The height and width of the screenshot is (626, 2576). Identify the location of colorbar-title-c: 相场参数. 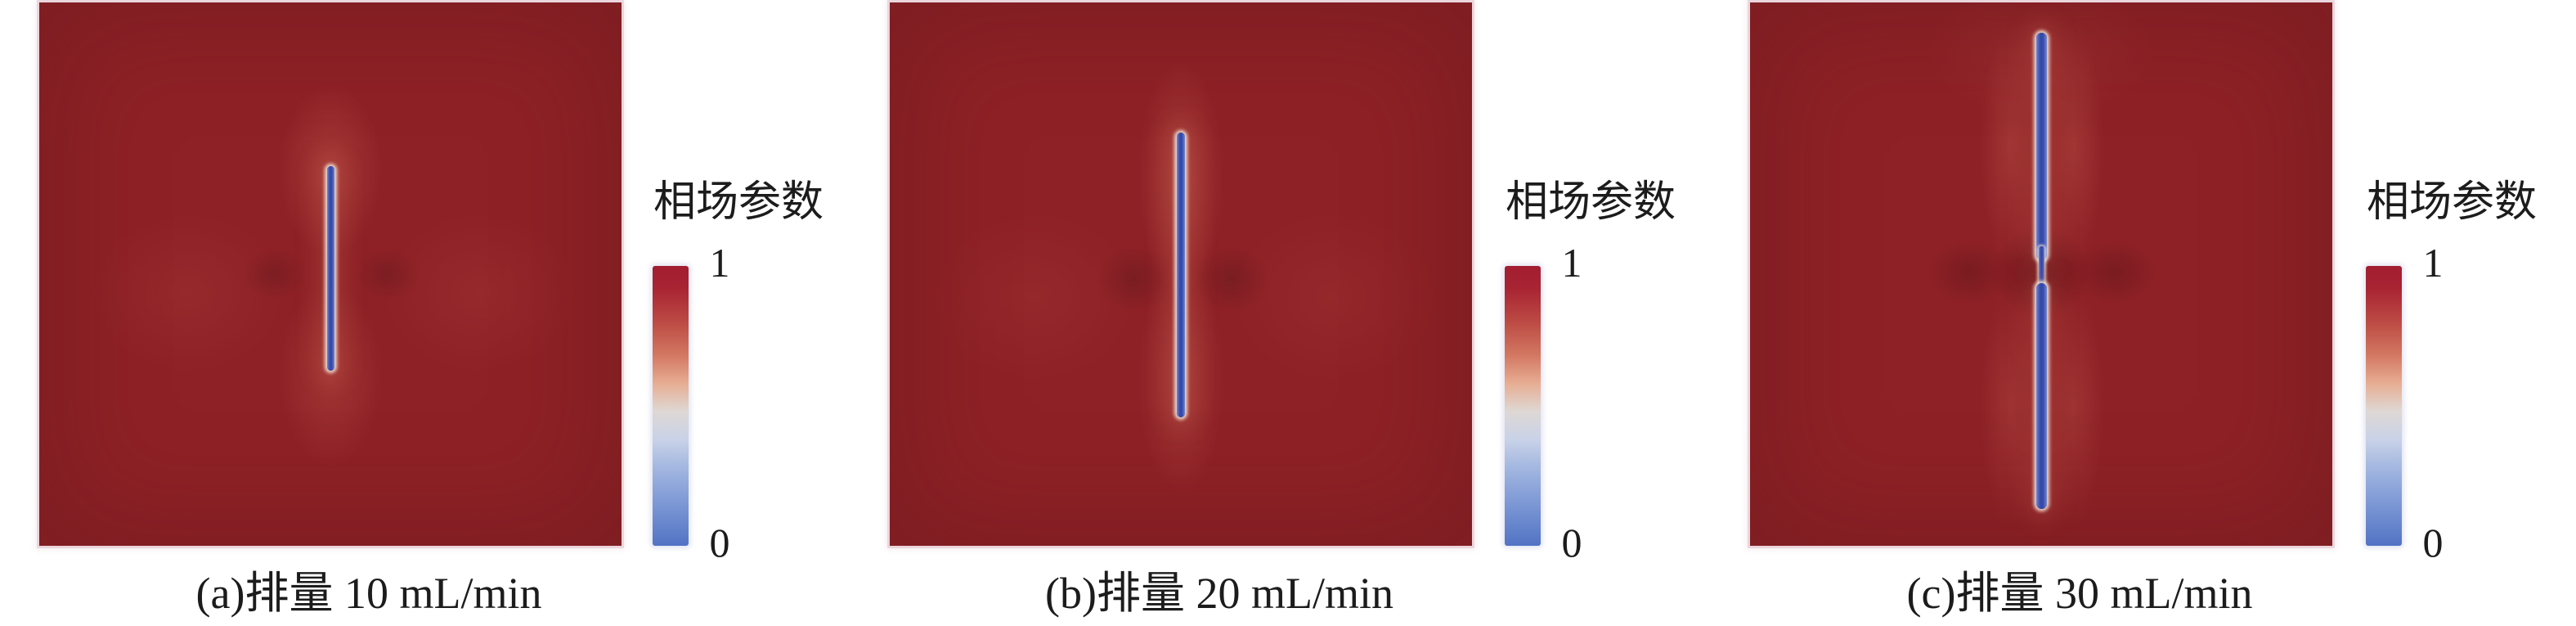
(2451, 202).